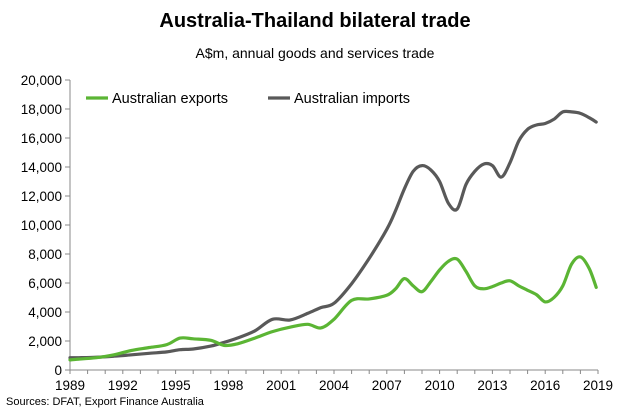 The image size is (630, 413). I want to click on y-tick-label: 20,000, so click(41, 80).